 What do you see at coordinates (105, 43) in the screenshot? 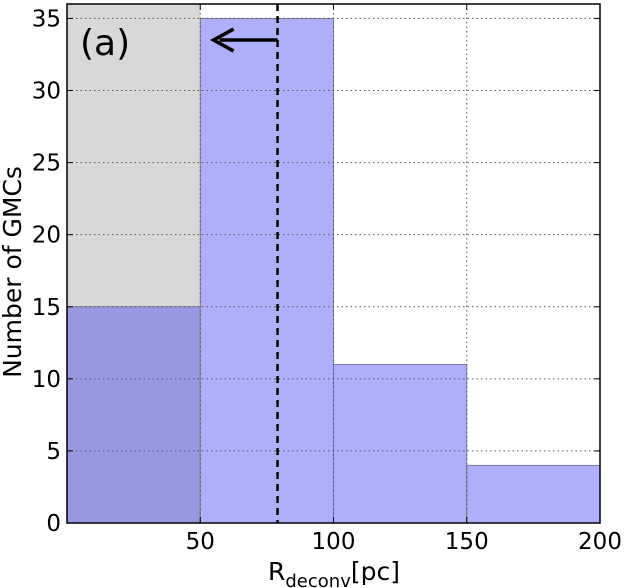
I see `panel-label: (a)` at bounding box center [105, 43].